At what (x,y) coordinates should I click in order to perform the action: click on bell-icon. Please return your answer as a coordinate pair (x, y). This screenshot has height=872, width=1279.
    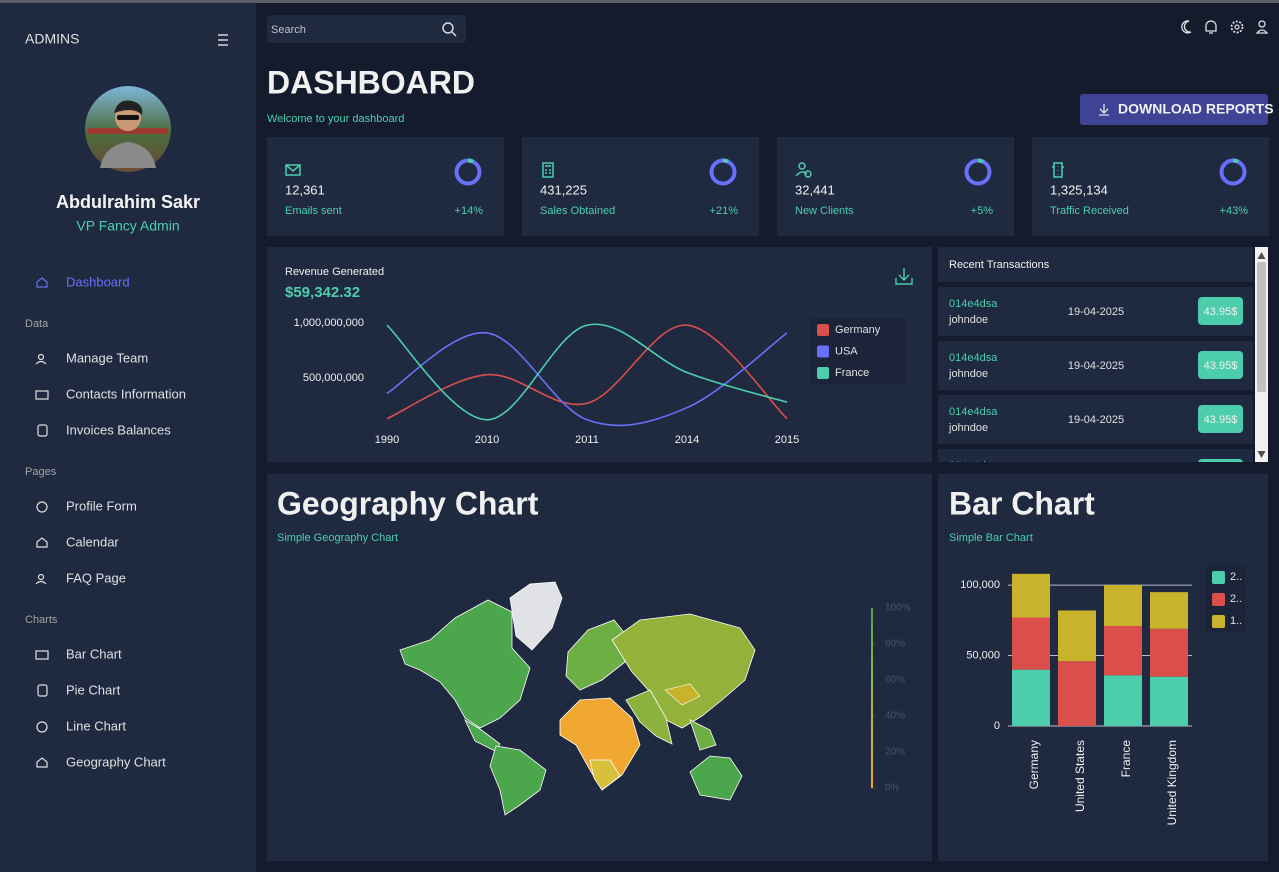
    Looking at the image, I should click on (1211, 27).